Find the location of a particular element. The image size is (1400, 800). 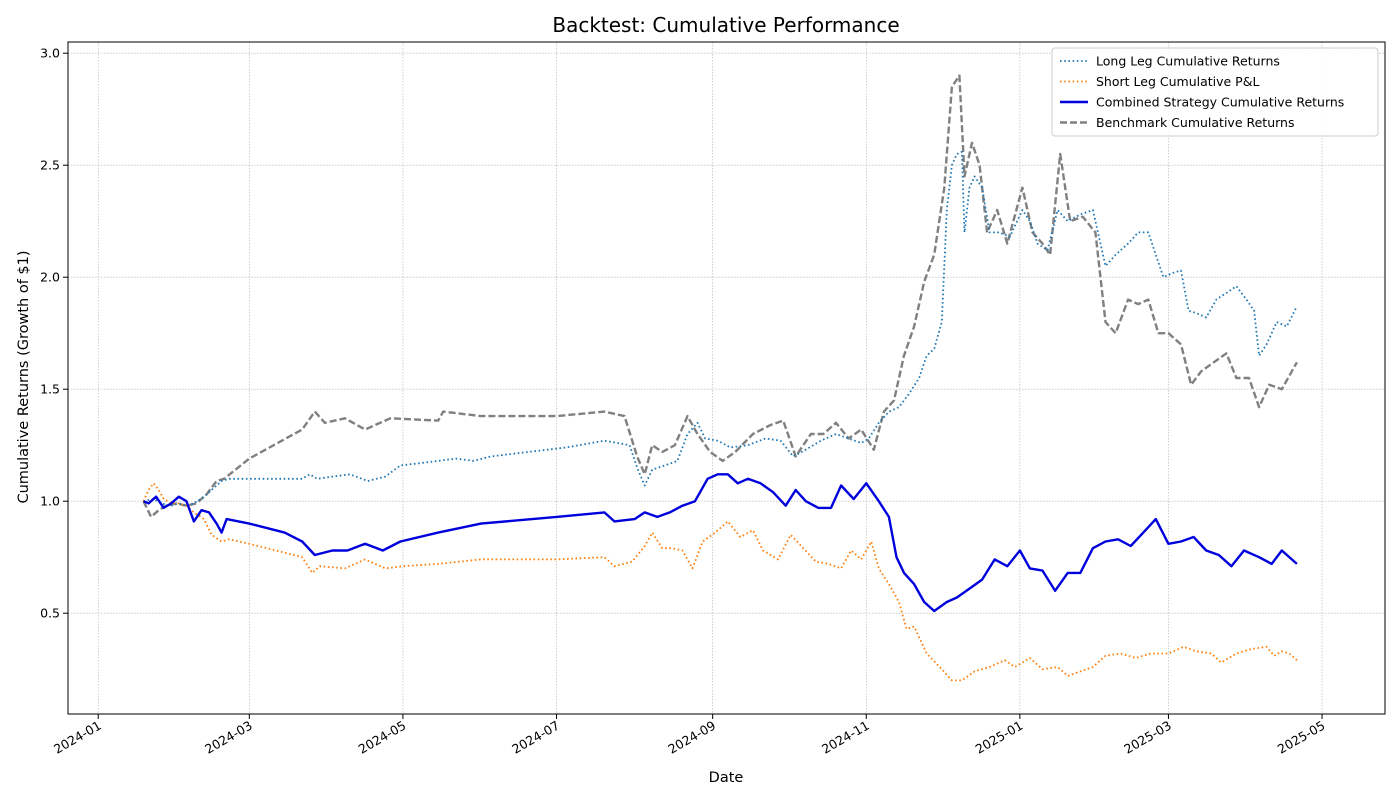

legend-entry-label: Combined Strategy Cumulative Returns is located at coordinates (1220, 102).